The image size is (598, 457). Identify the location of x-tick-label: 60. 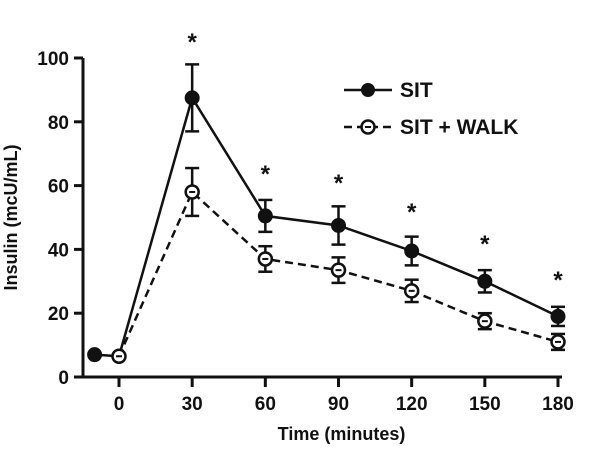
(265, 404).